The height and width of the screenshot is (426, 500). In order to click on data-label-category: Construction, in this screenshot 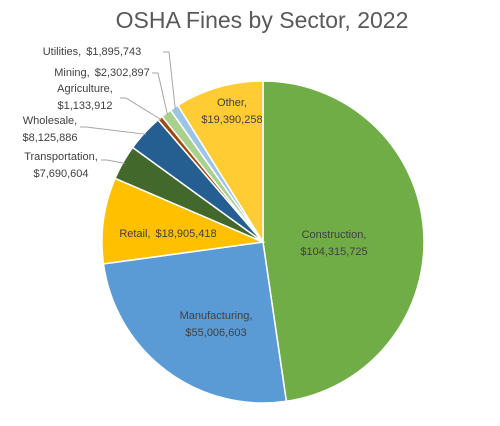, I will do `click(334, 235)`.